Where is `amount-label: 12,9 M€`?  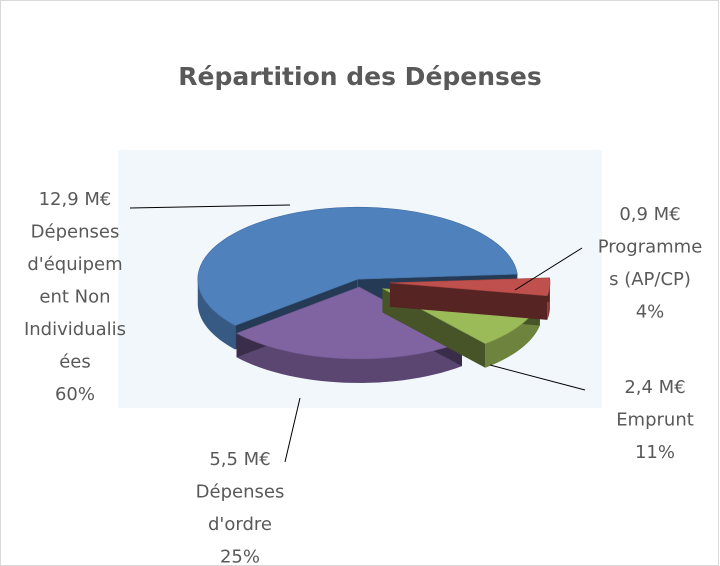
amount-label: 12,9 M€ is located at coordinates (75, 199).